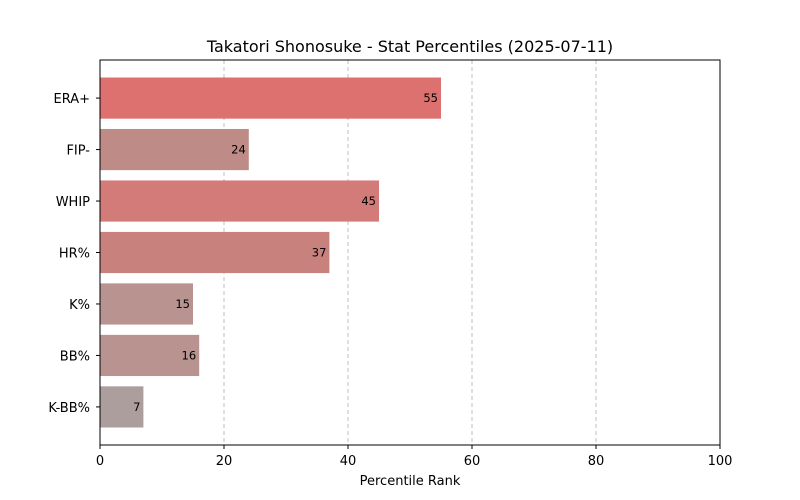  I want to click on y-tick-label-k-bb: K-BB%, so click(69, 408).